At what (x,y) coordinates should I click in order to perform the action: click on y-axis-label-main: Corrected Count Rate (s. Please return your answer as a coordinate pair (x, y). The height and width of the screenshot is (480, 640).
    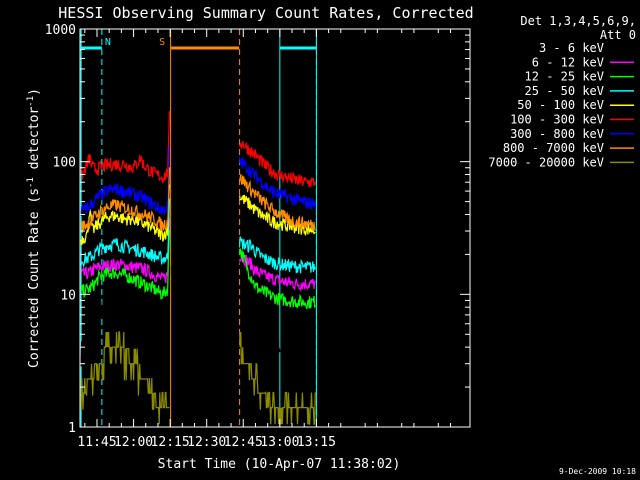
    Looking at the image, I should click on (34, 278).